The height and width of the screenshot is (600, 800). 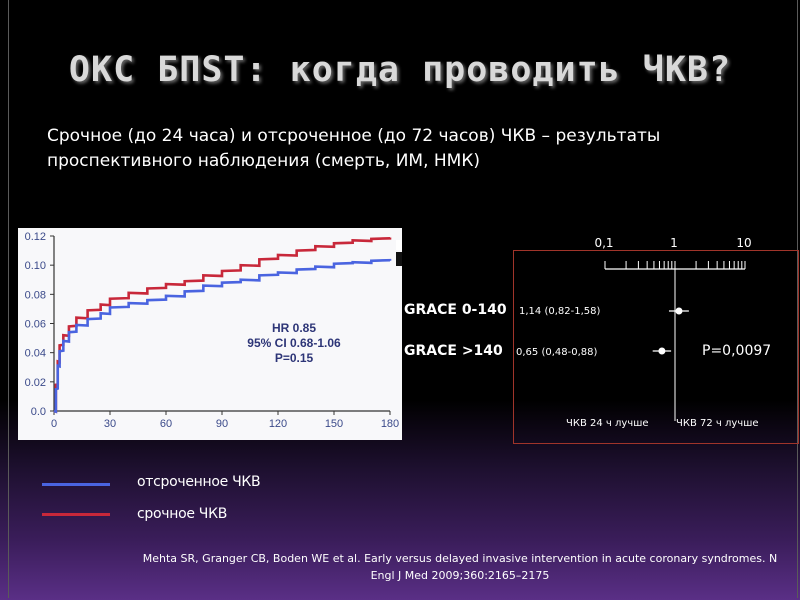 What do you see at coordinates (35, 237) in the screenshot?
I see `km-y-tick-label: 0.12` at bounding box center [35, 237].